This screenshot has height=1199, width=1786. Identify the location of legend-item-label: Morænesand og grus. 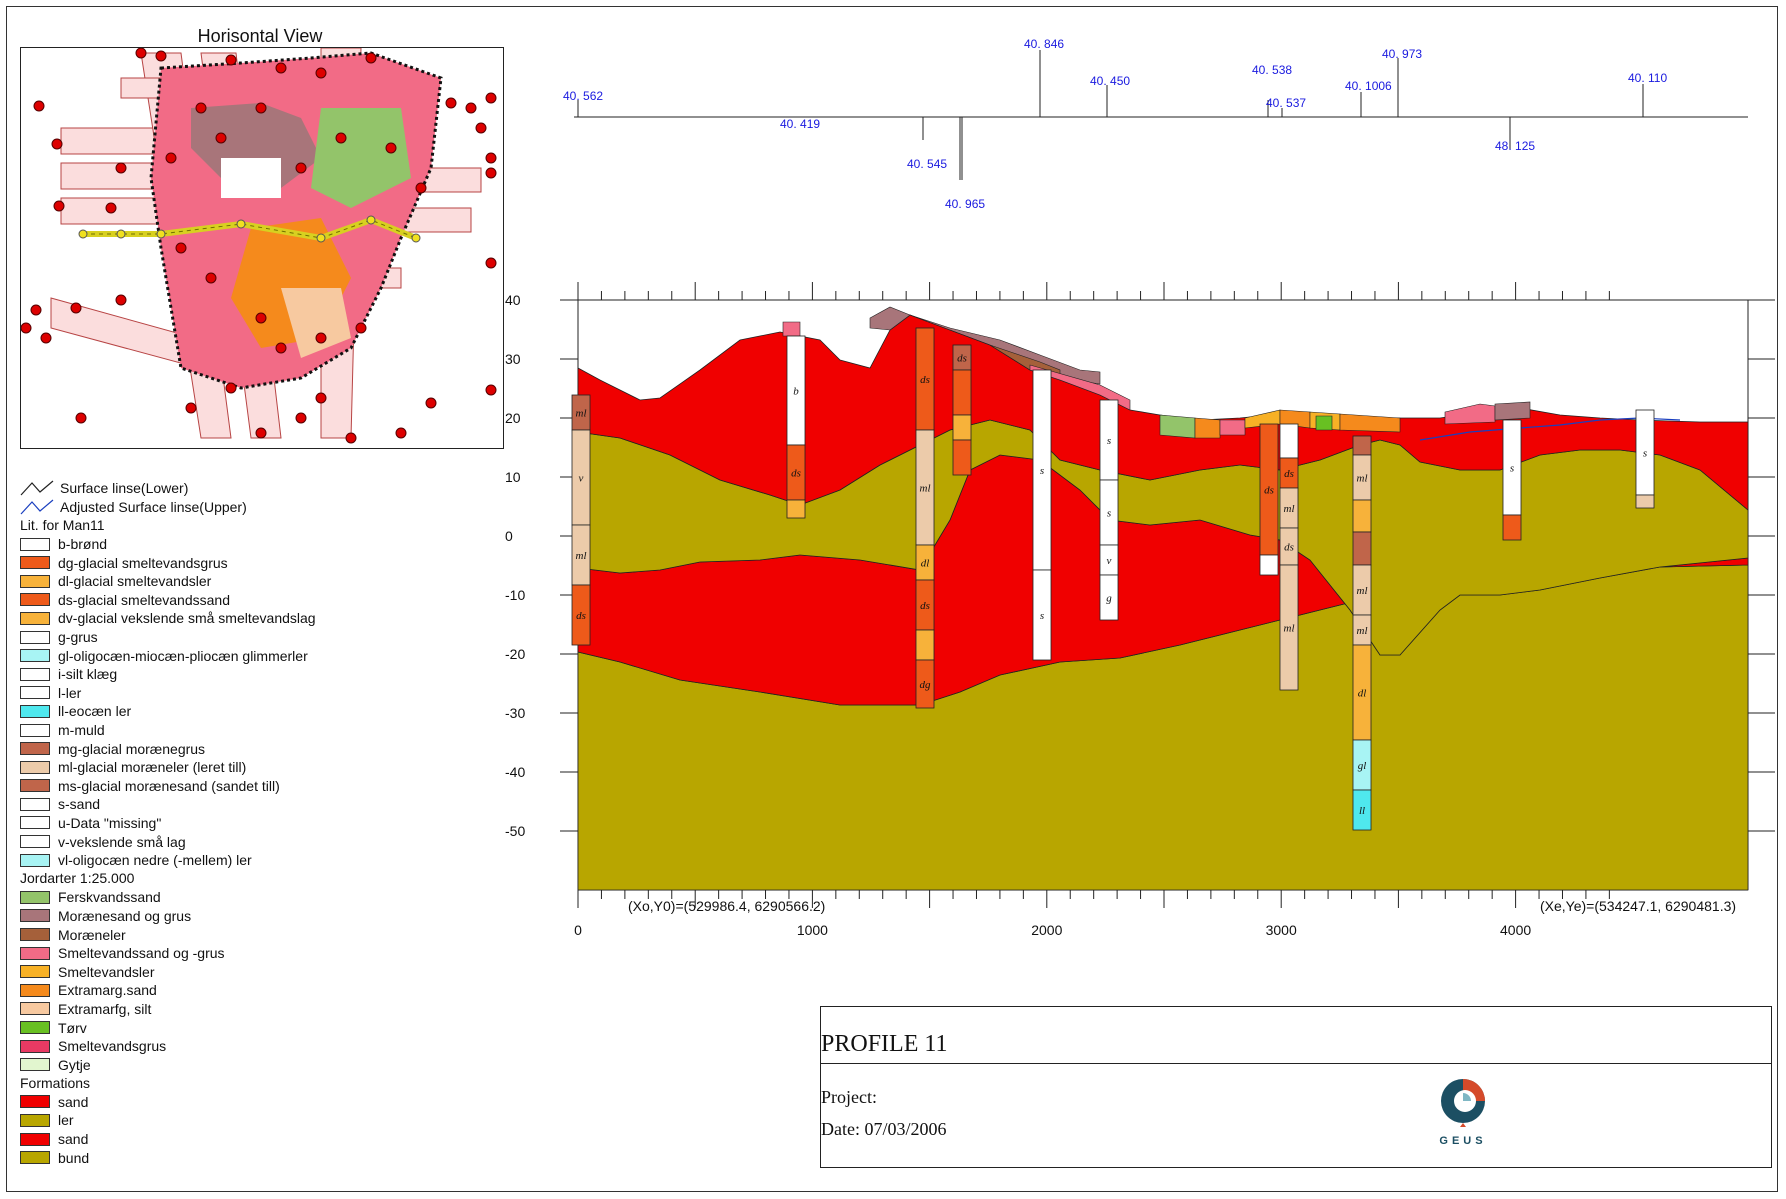
(125, 915).